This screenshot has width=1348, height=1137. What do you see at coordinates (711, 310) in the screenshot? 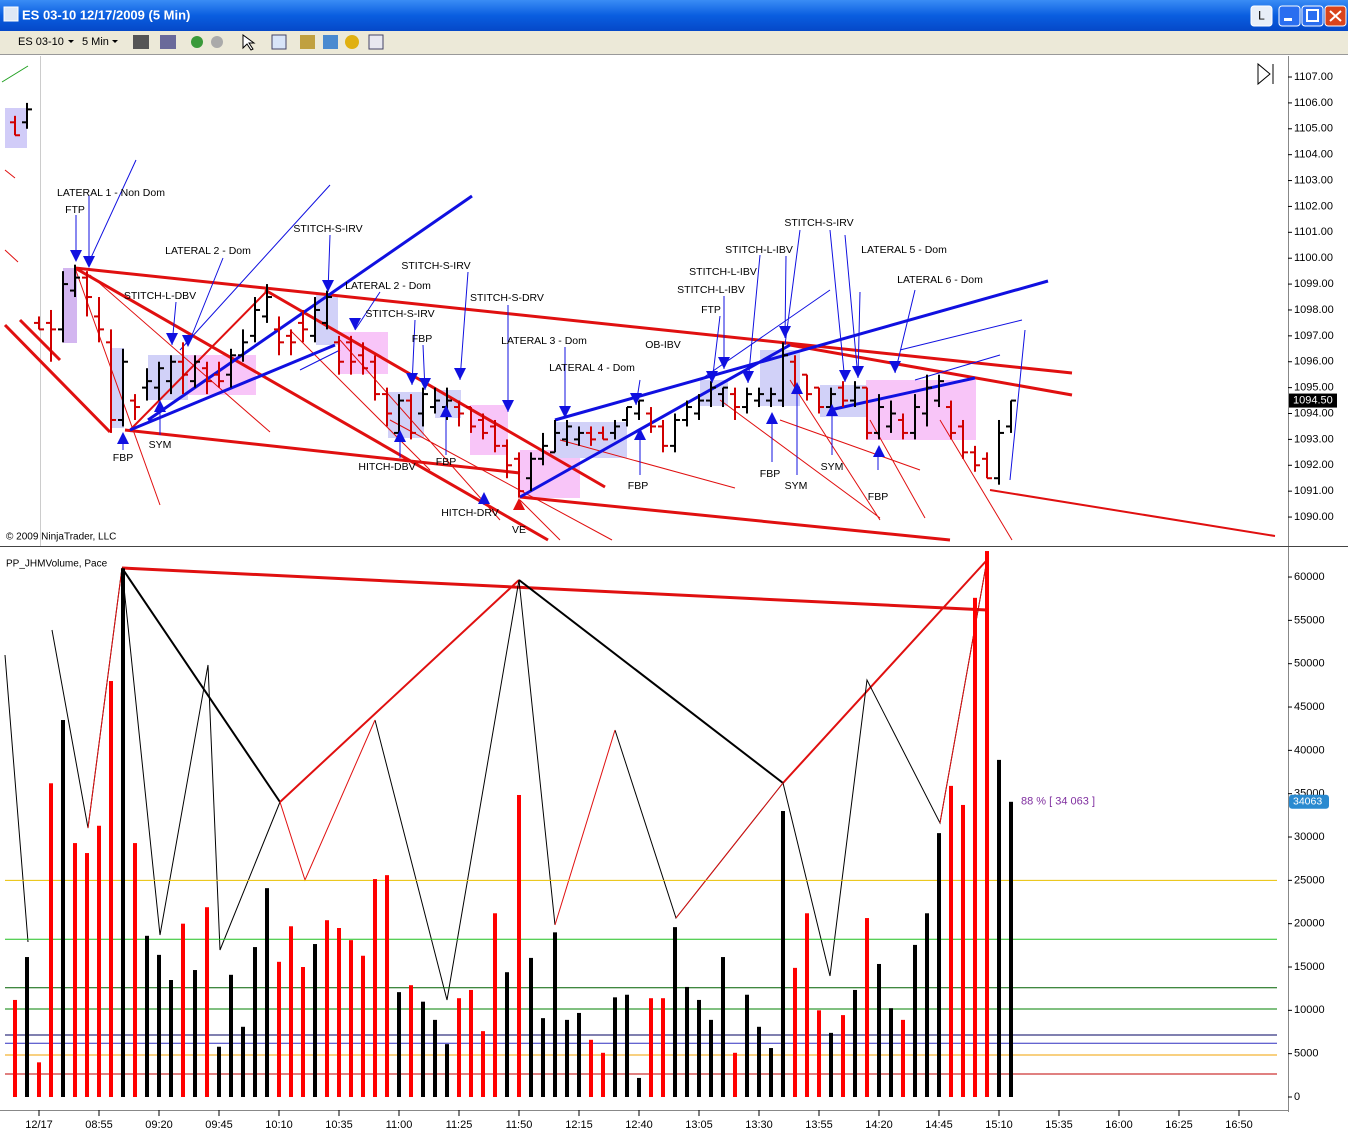
I see `annotation: FTP` at bounding box center [711, 310].